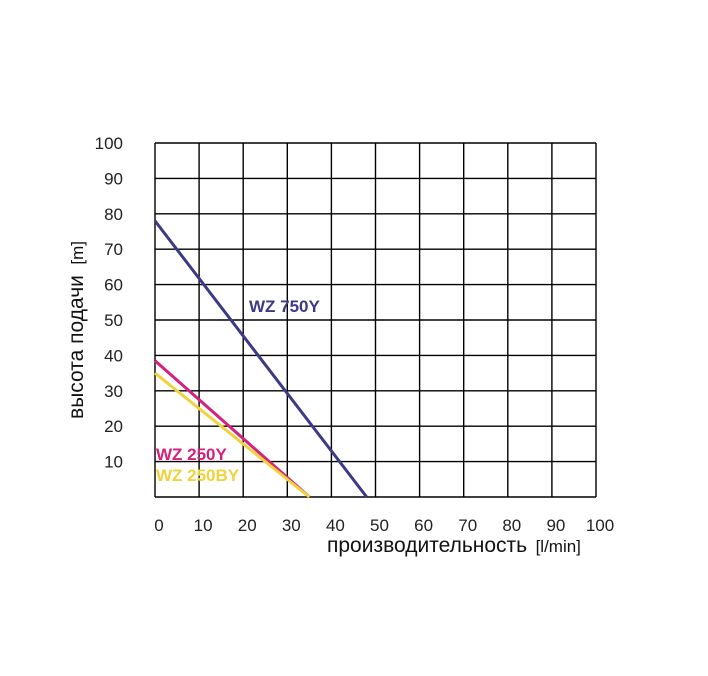  I want to click on y-tick-label: 20, so click(113, 426).